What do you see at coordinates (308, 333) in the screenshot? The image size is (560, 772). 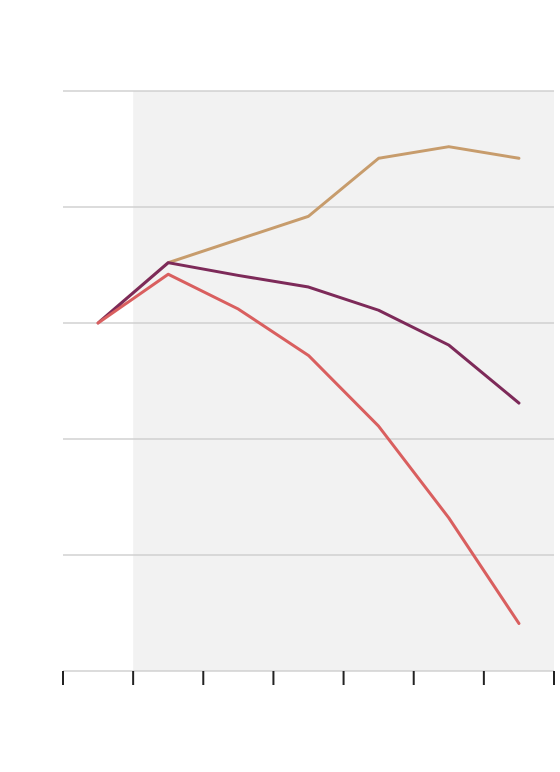 I see `series-line` at bounding box center [308, 333].